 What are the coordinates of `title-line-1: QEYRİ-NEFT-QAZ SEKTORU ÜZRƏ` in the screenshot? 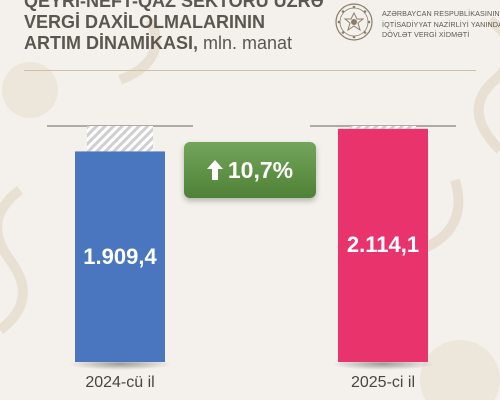 It's located at (174, 5).